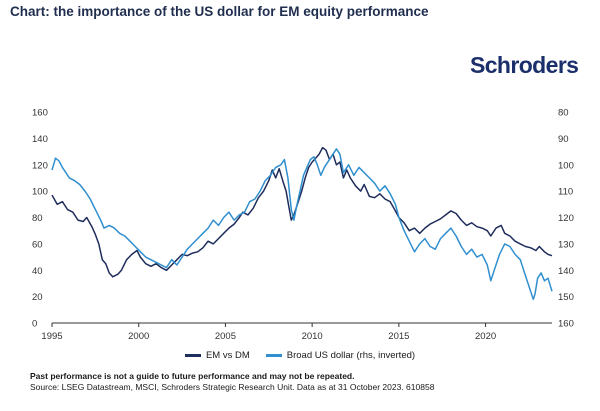  I want to click on x-tick-label-2015: 2015, so click(398, 336).